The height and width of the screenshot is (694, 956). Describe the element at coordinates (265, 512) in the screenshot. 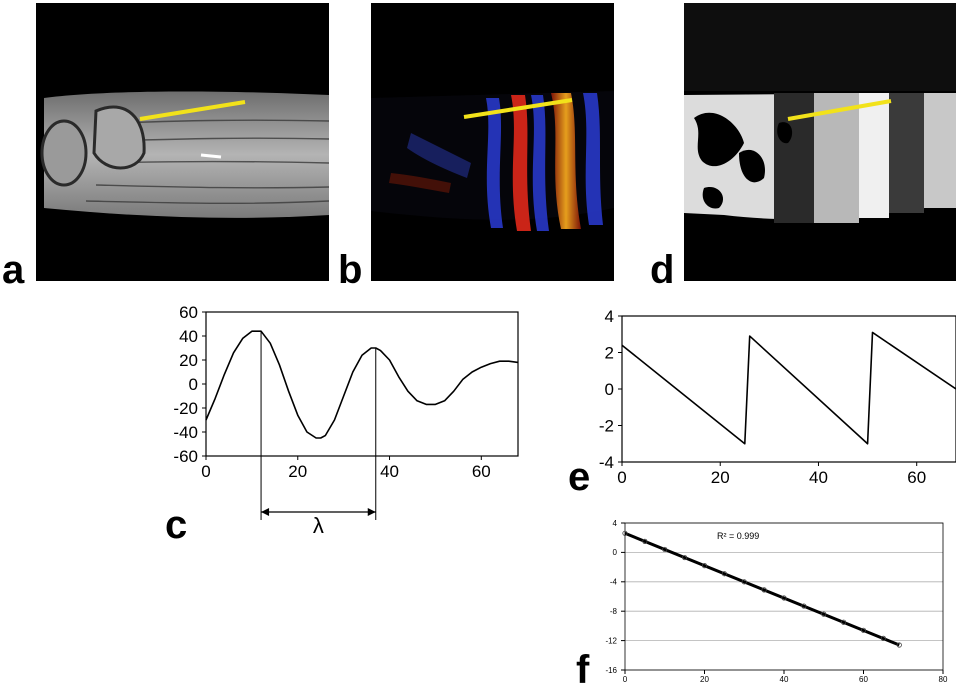

I see `arrow-head-left` at that location.